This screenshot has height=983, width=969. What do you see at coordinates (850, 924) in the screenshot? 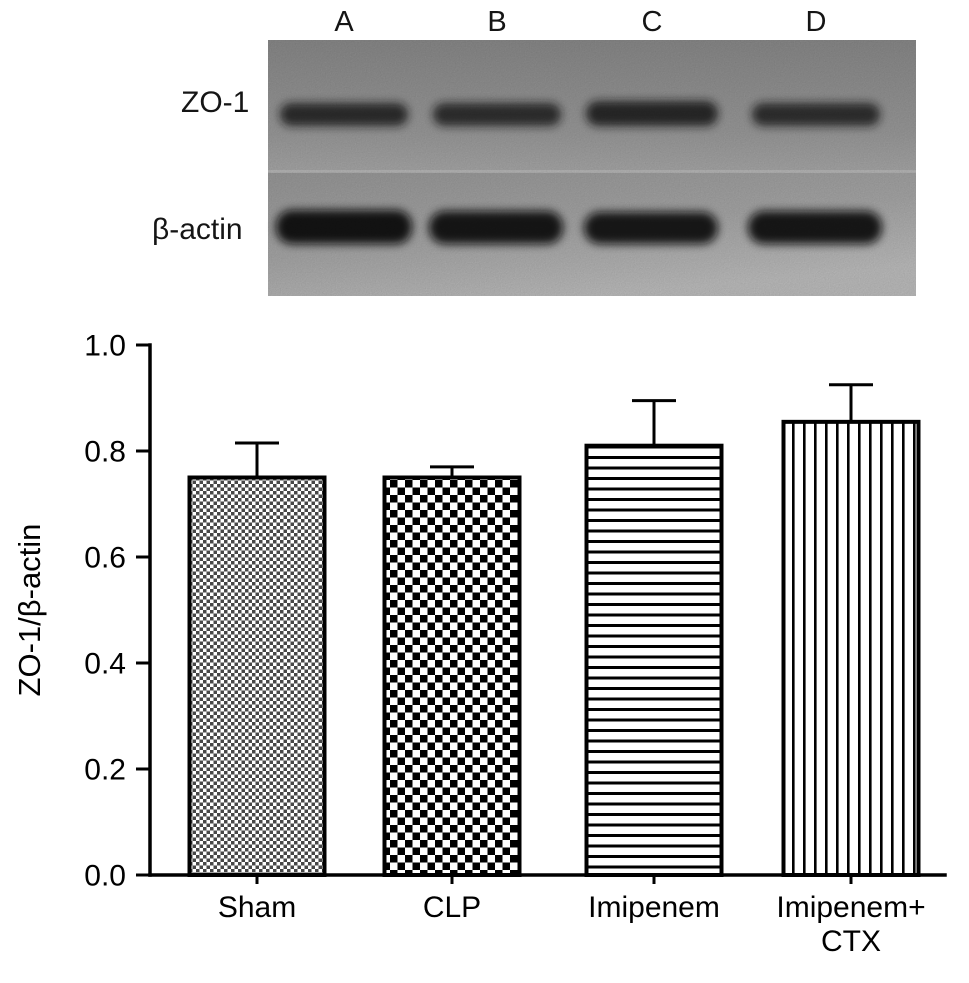
I see `x-category-label: Imipenem+ CTX` at bounding box center [850, 924].